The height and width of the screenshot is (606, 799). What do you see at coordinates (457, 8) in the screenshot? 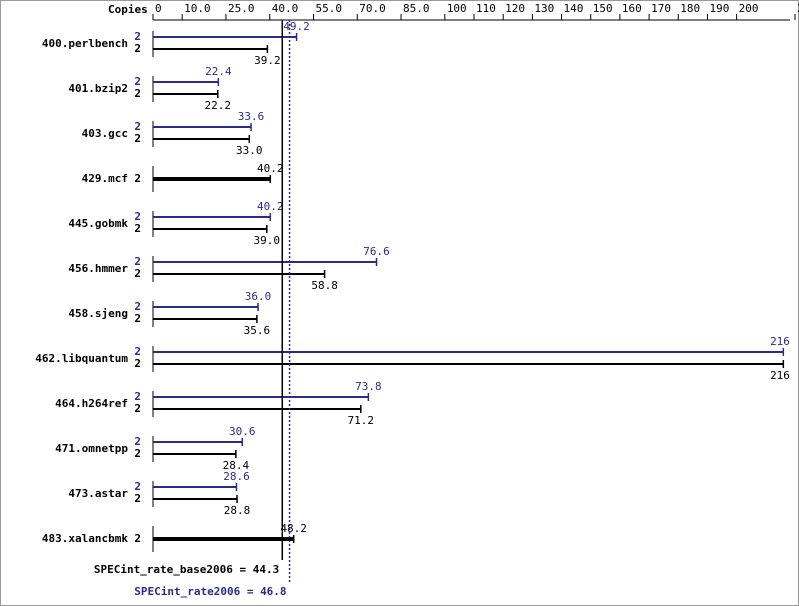
I see `x-tick-label: 100` at bounding box center [457, 8].